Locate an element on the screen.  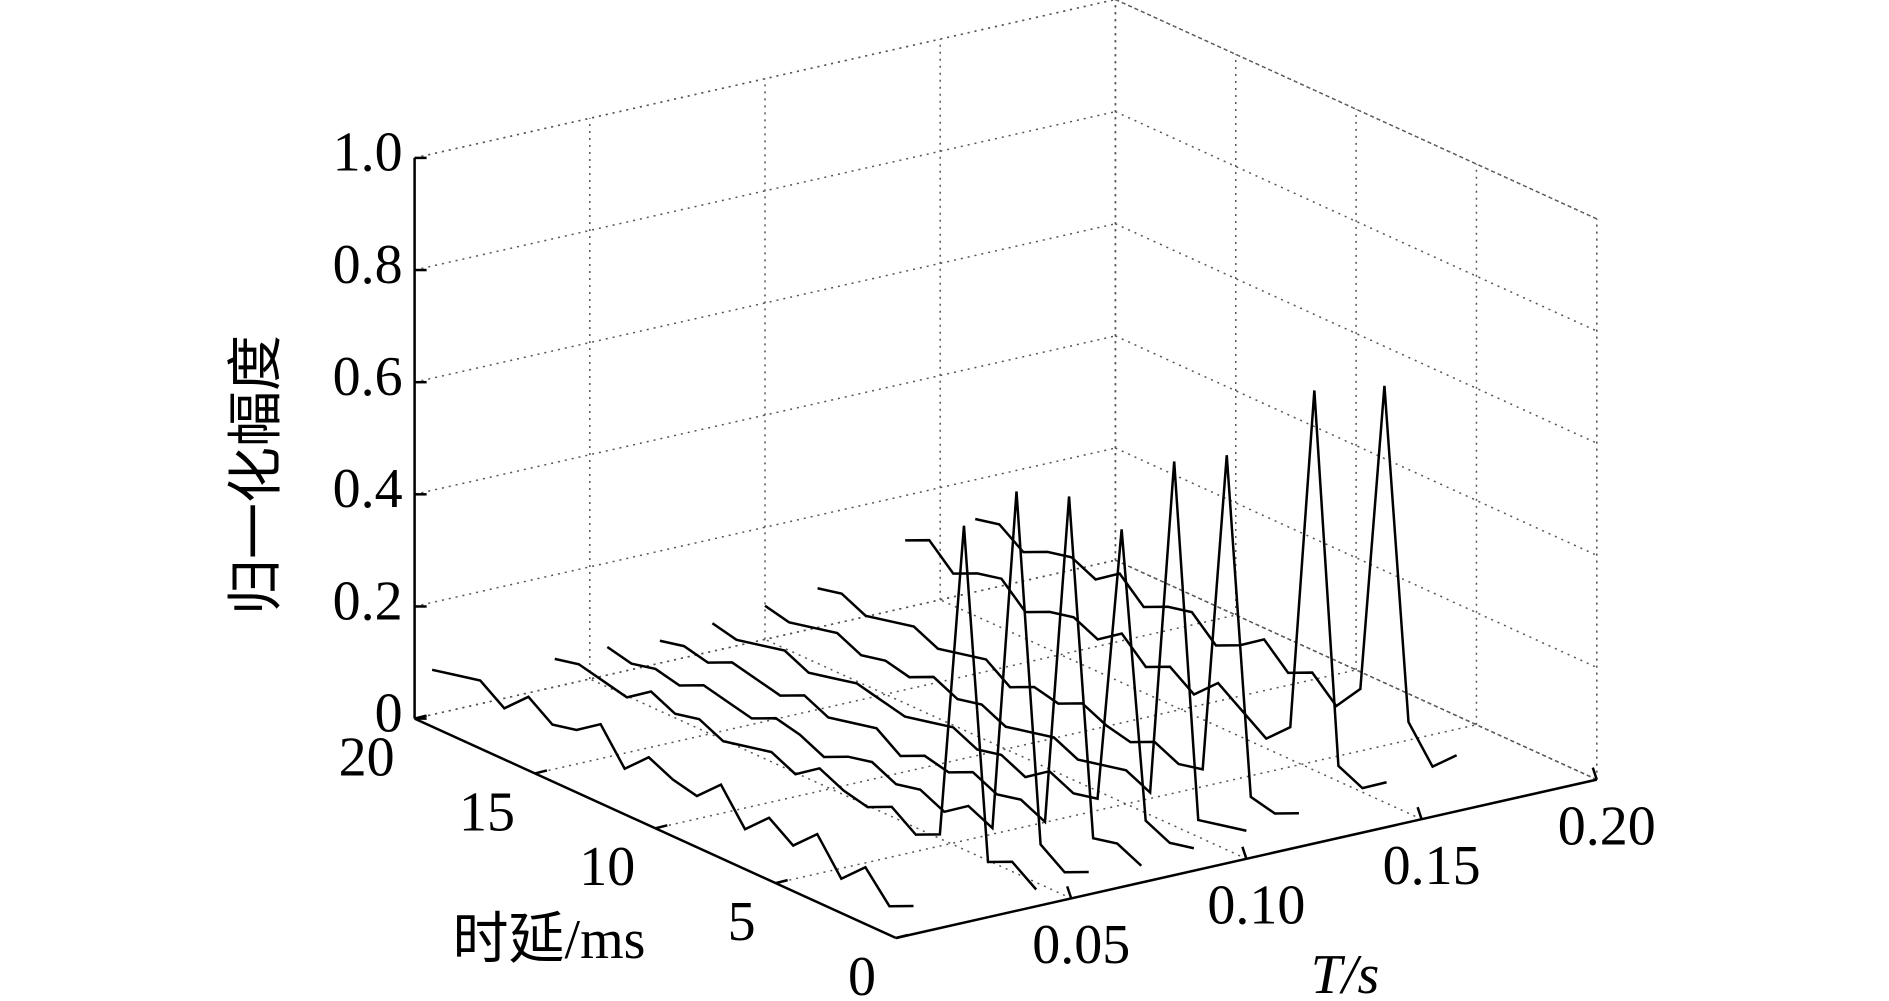
y-tick-label: 0 is located at coordinates (862, 973).